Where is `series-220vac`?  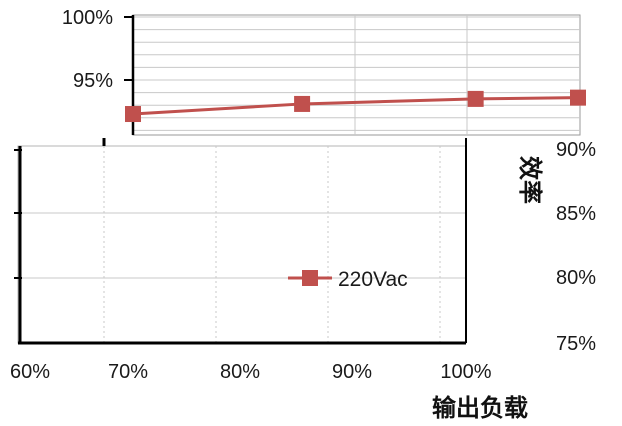 series-220vac is located at coordinates (355, 106).